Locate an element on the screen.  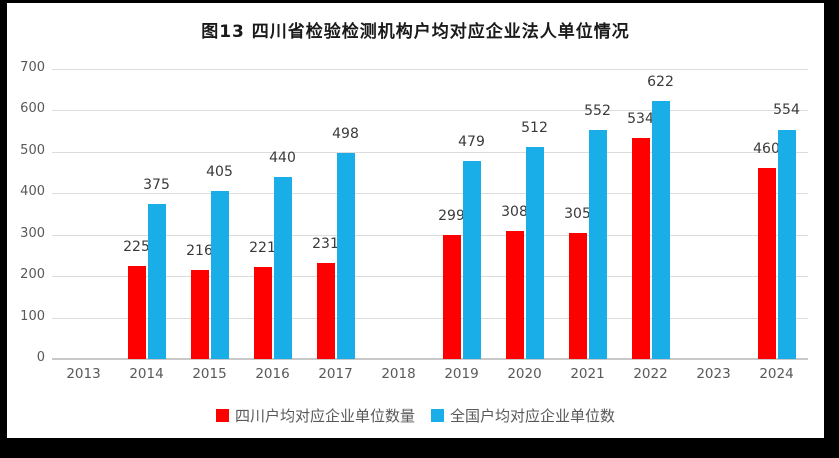
data-label-2014-series-0: 225 is located at coordinates (136, 246).